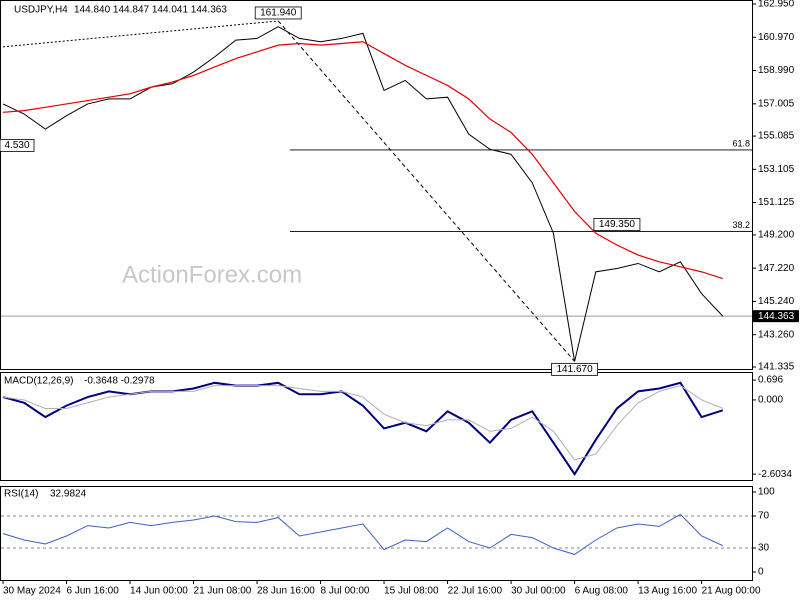 The image size is (800, 605). Describe the element at coordinates (776, 334) in the screenshot. I see `y-tick-label: 143.260` at that location.